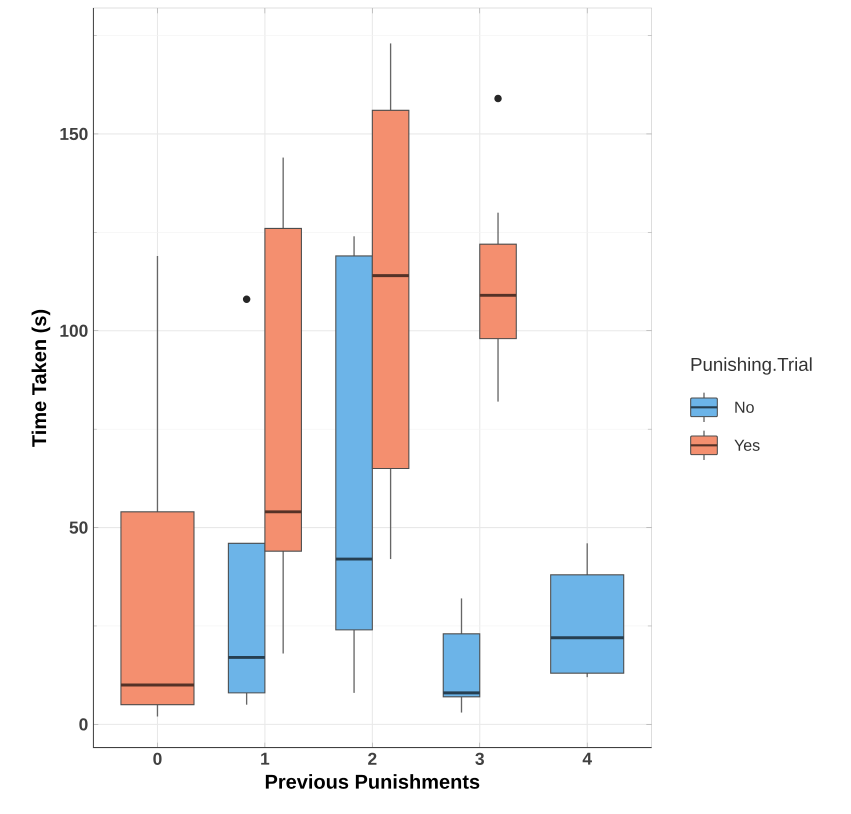  I want to click on y-tick-label: 150, so click(74, 134).